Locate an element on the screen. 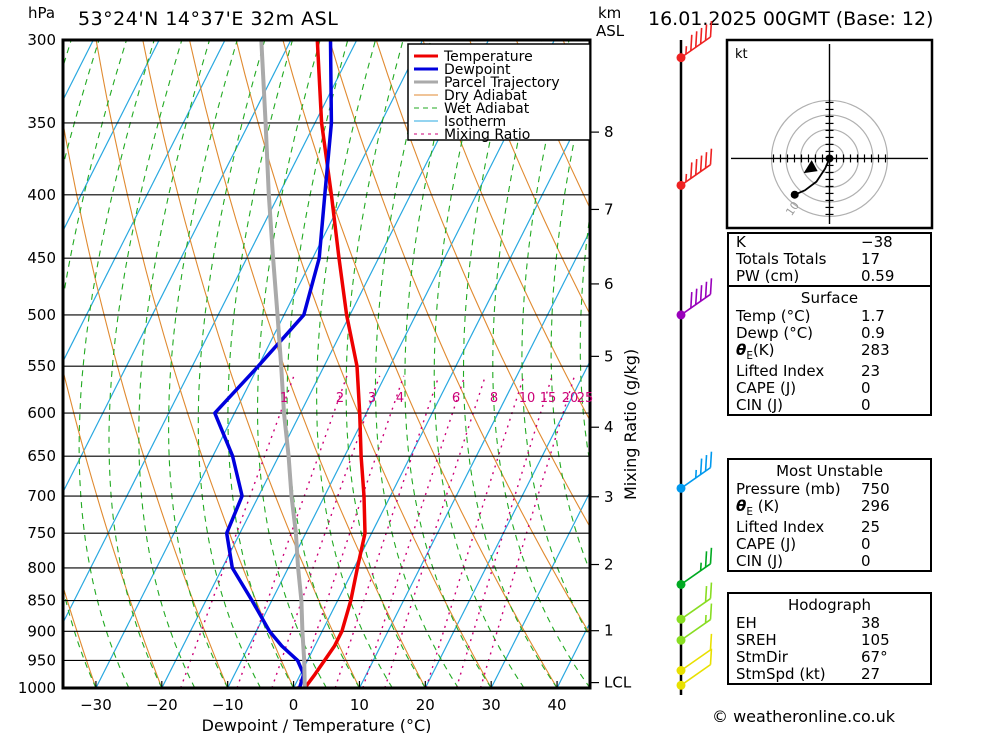  pressure-tick-label: 350 is located at coordinates (41, 123).